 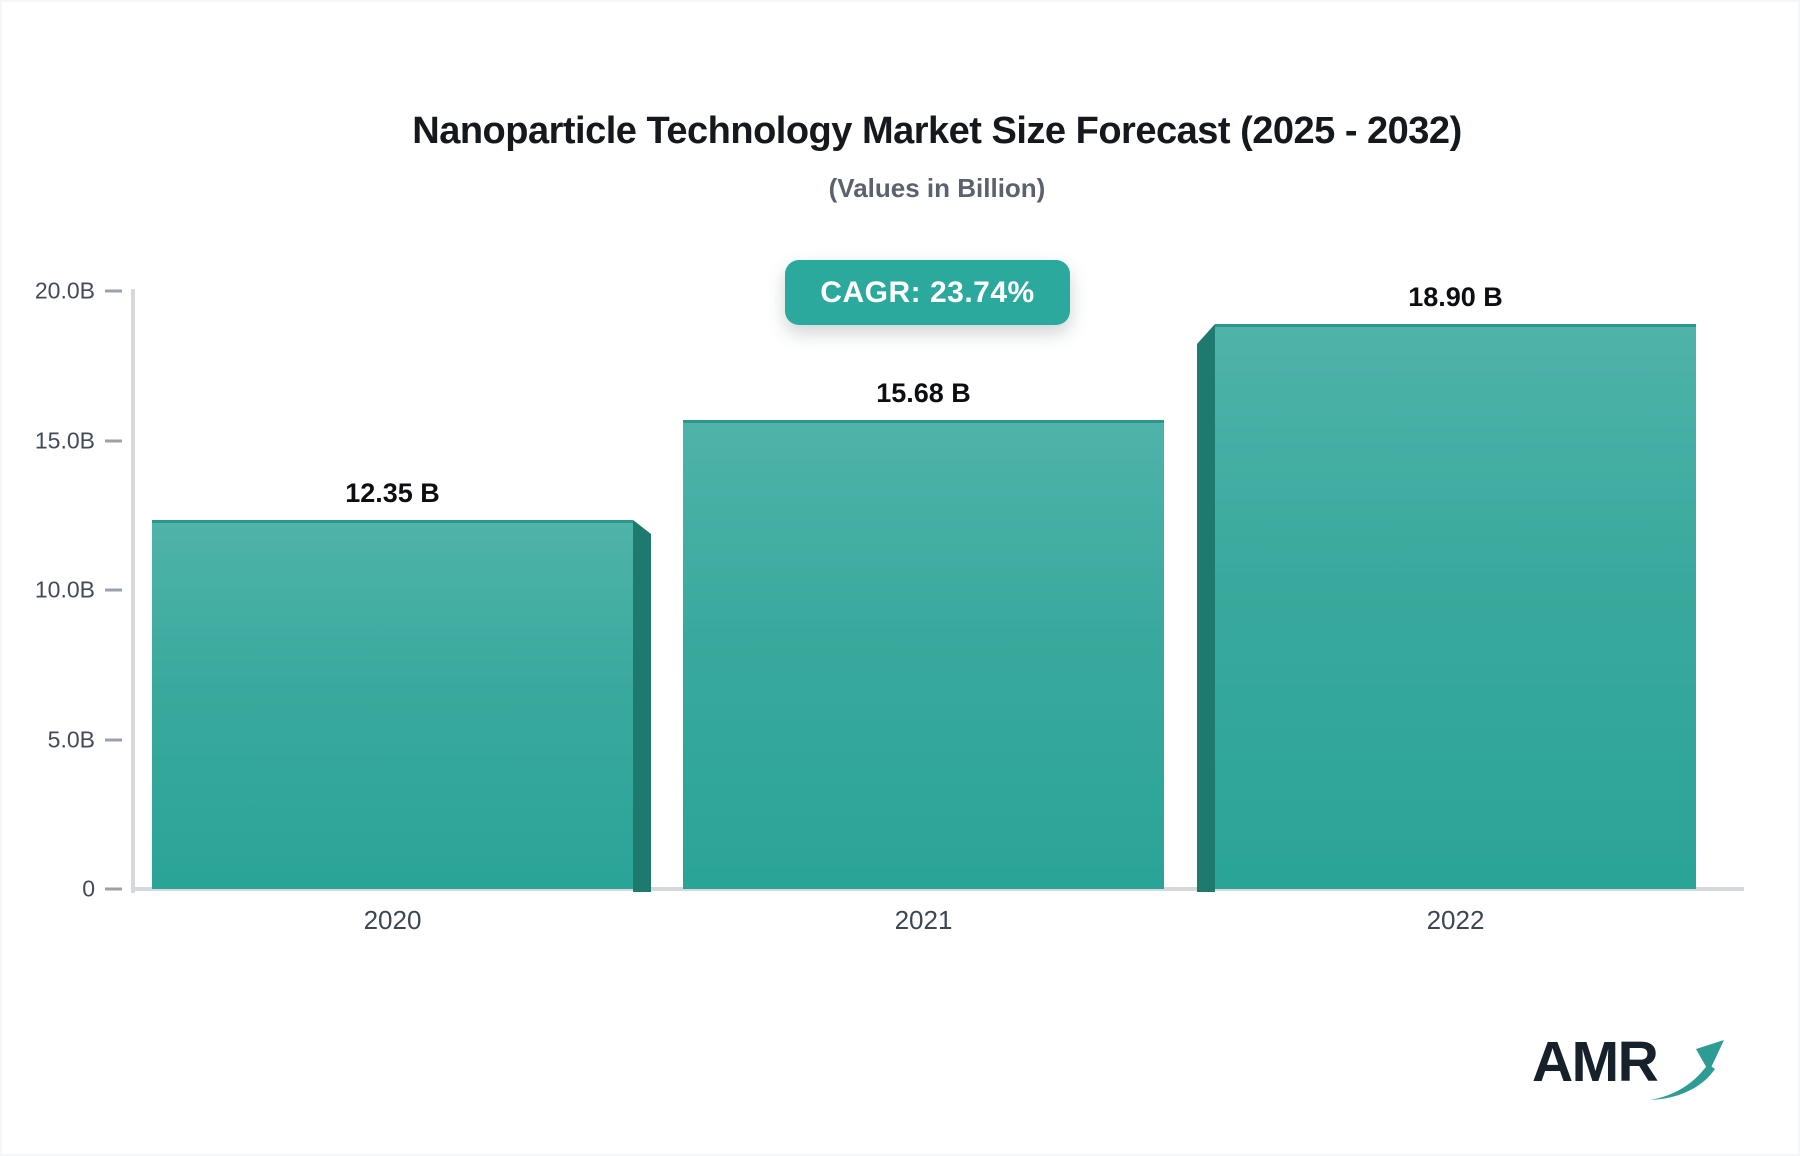 What do you see at coordinates (923, 920) in the screenshot?
I see `x-category-label-2021: 2021` at bounding box center [923, 920].